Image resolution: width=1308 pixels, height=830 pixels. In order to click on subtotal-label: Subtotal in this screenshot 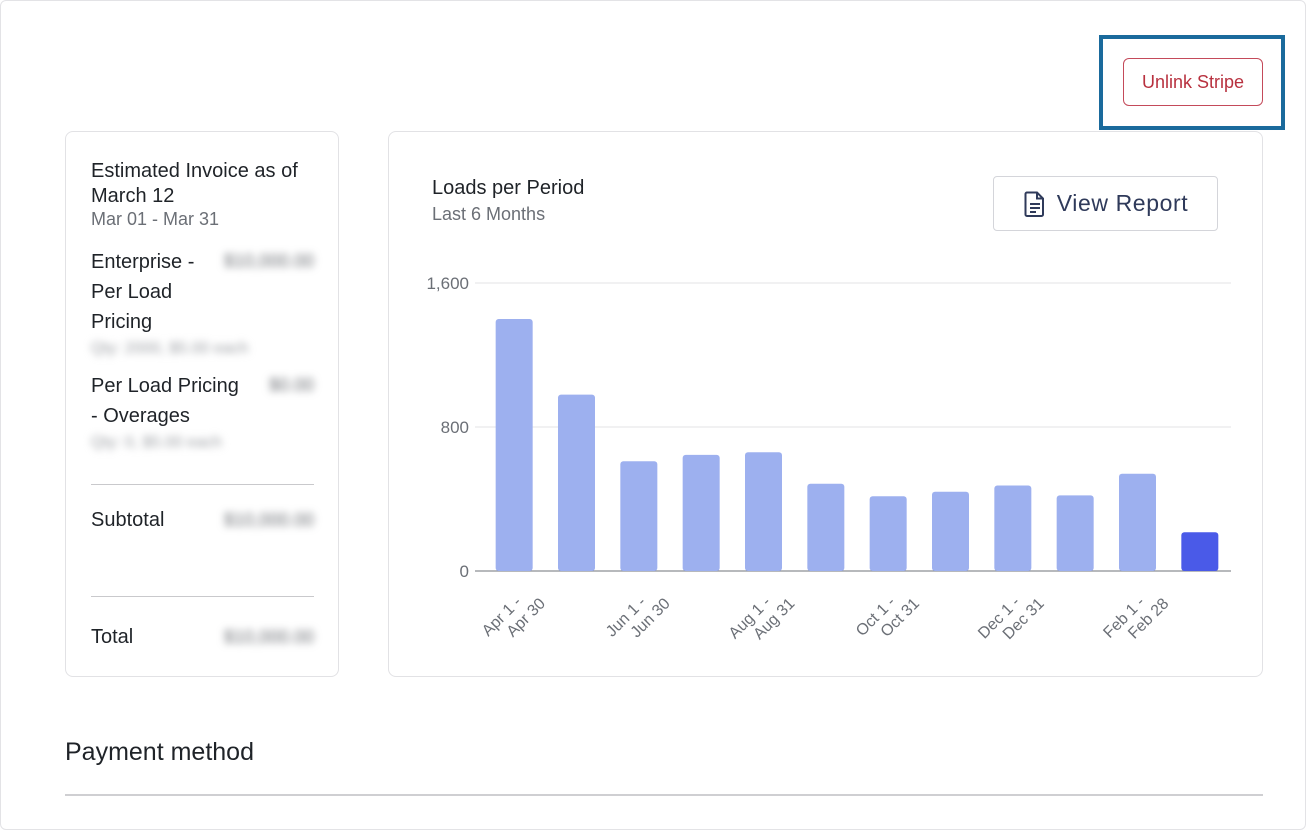, I will do `click(128, 520)`.